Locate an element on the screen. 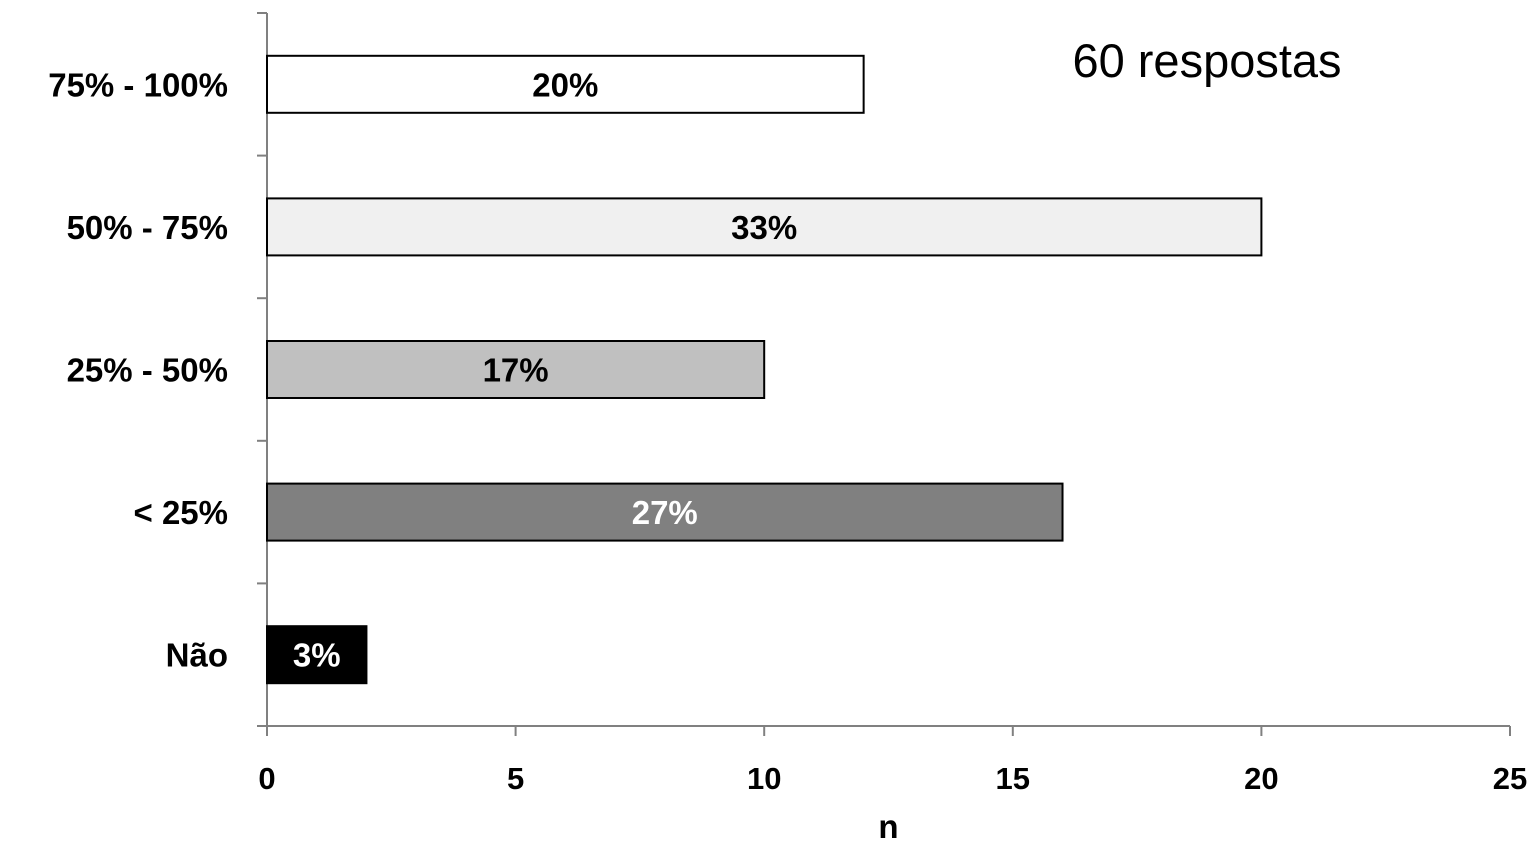 This screenshot has height=844, width=1539. bar-data-label: 3% is located at coordinates (317, 655).